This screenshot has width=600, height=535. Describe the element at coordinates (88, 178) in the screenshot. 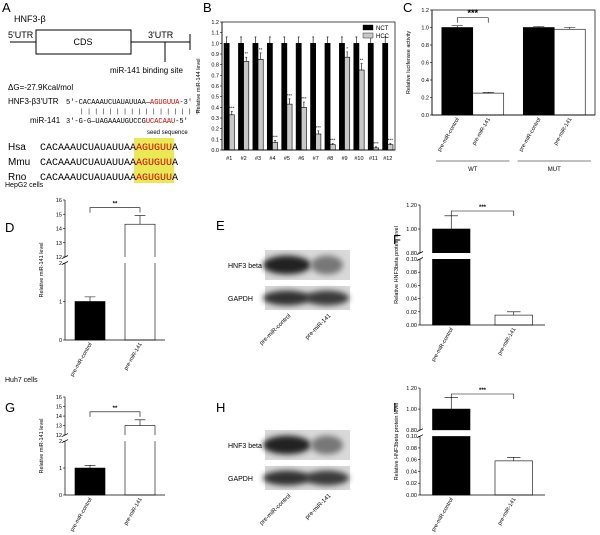

I see `seq-part: CACAAAUCUAUAUUAA` at that location.